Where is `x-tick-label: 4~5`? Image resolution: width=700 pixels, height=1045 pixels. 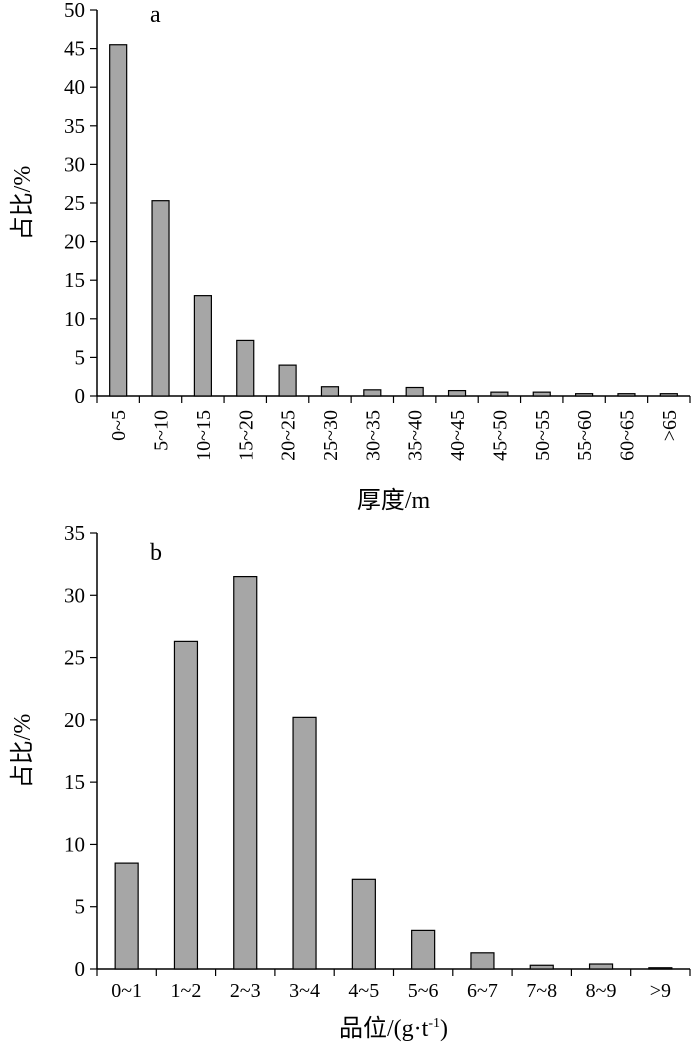
x-tick-label: 4~5 is located at coordinates (363, 991).